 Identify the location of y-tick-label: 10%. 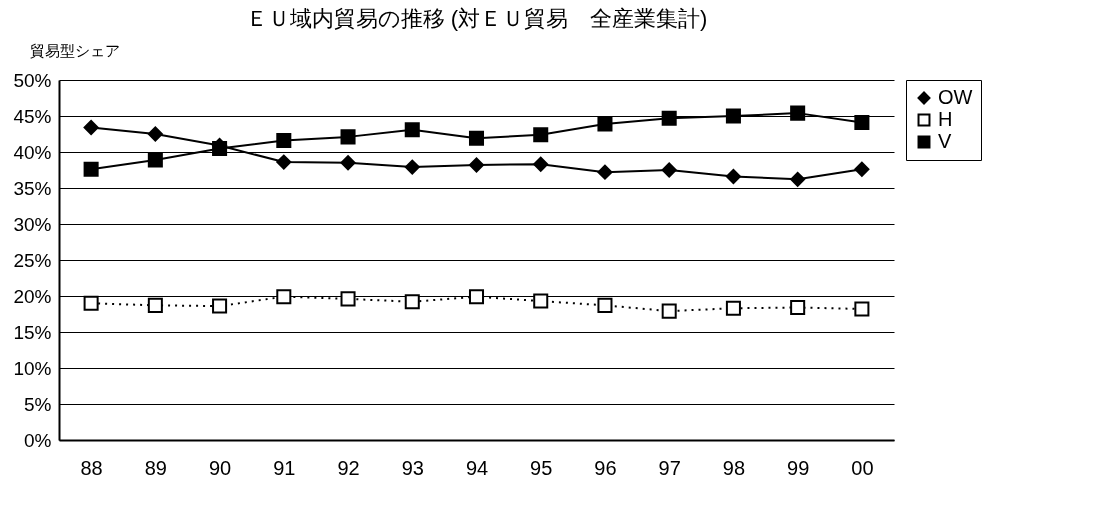
(32, 368).